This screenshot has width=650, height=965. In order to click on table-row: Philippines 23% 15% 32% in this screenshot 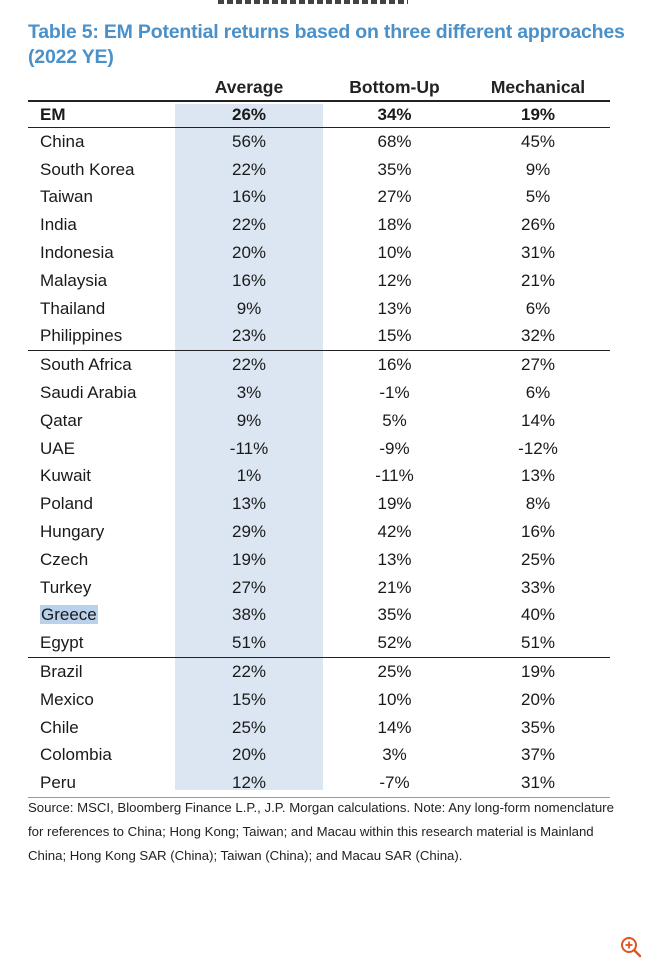, I will do `click(319, 337)`.